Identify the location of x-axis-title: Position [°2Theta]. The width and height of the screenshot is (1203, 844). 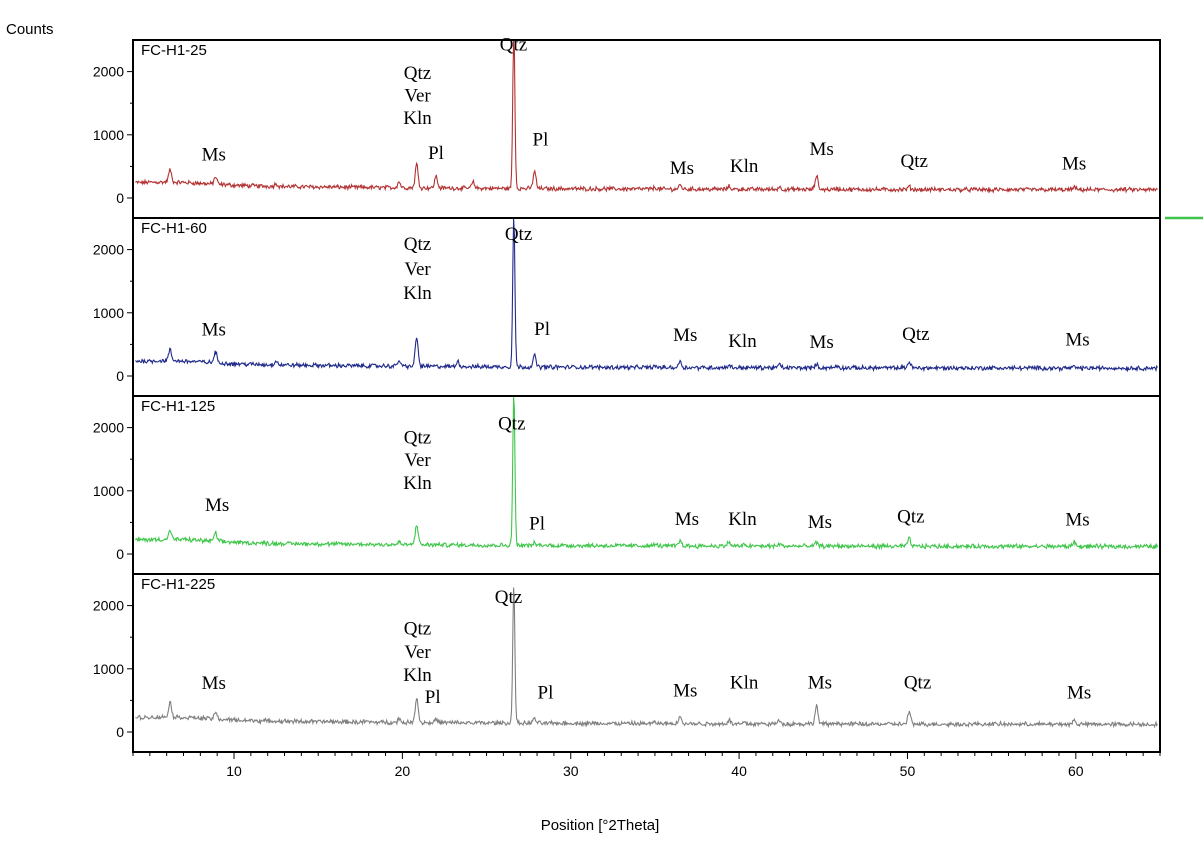
(600, 825).